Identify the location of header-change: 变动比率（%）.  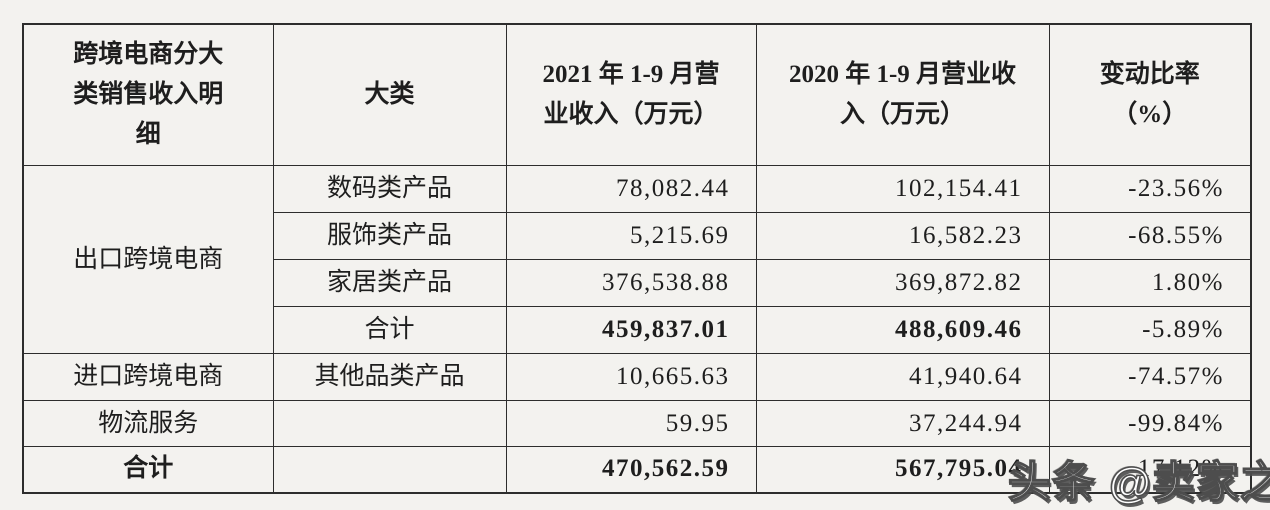
(1150, 94).